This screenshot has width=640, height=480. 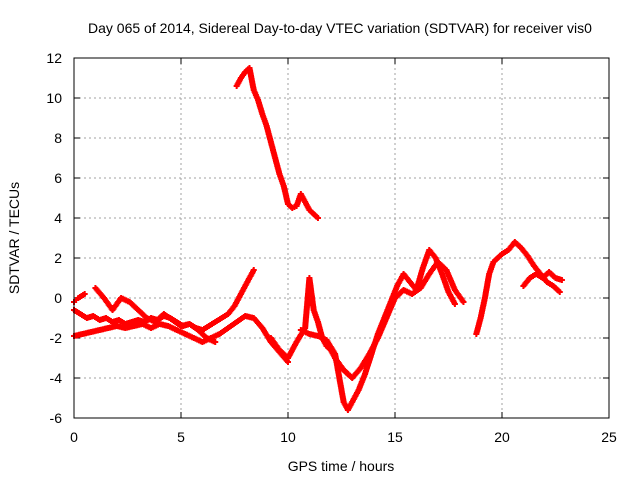 I want to click on series-sat-d, so click(x=155, y=315).